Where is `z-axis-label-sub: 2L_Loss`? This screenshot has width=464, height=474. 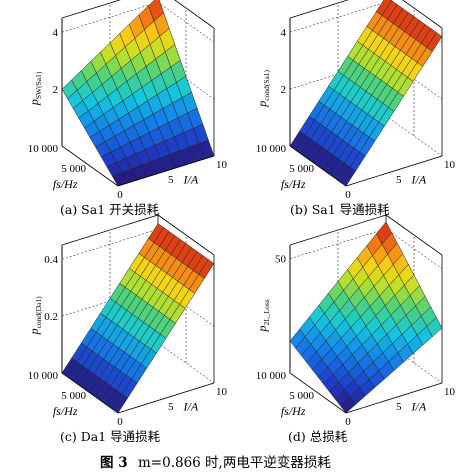
z-axis-label-sub: 2L_Loss is located at coordinates (266, 312).